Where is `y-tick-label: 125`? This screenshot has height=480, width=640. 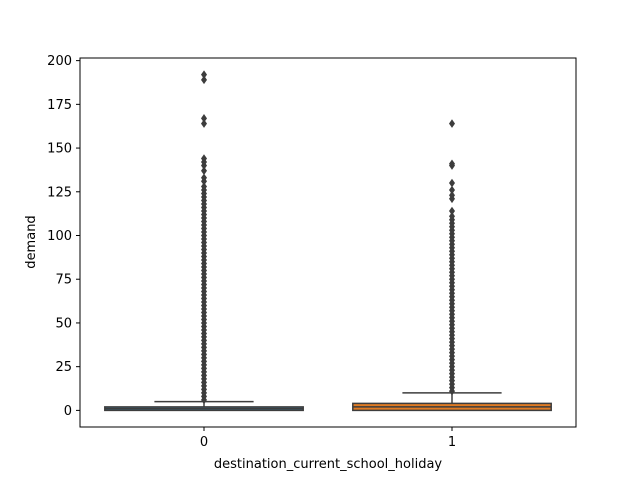 y-tick-label: 125 is located at coordinates (59, 192).